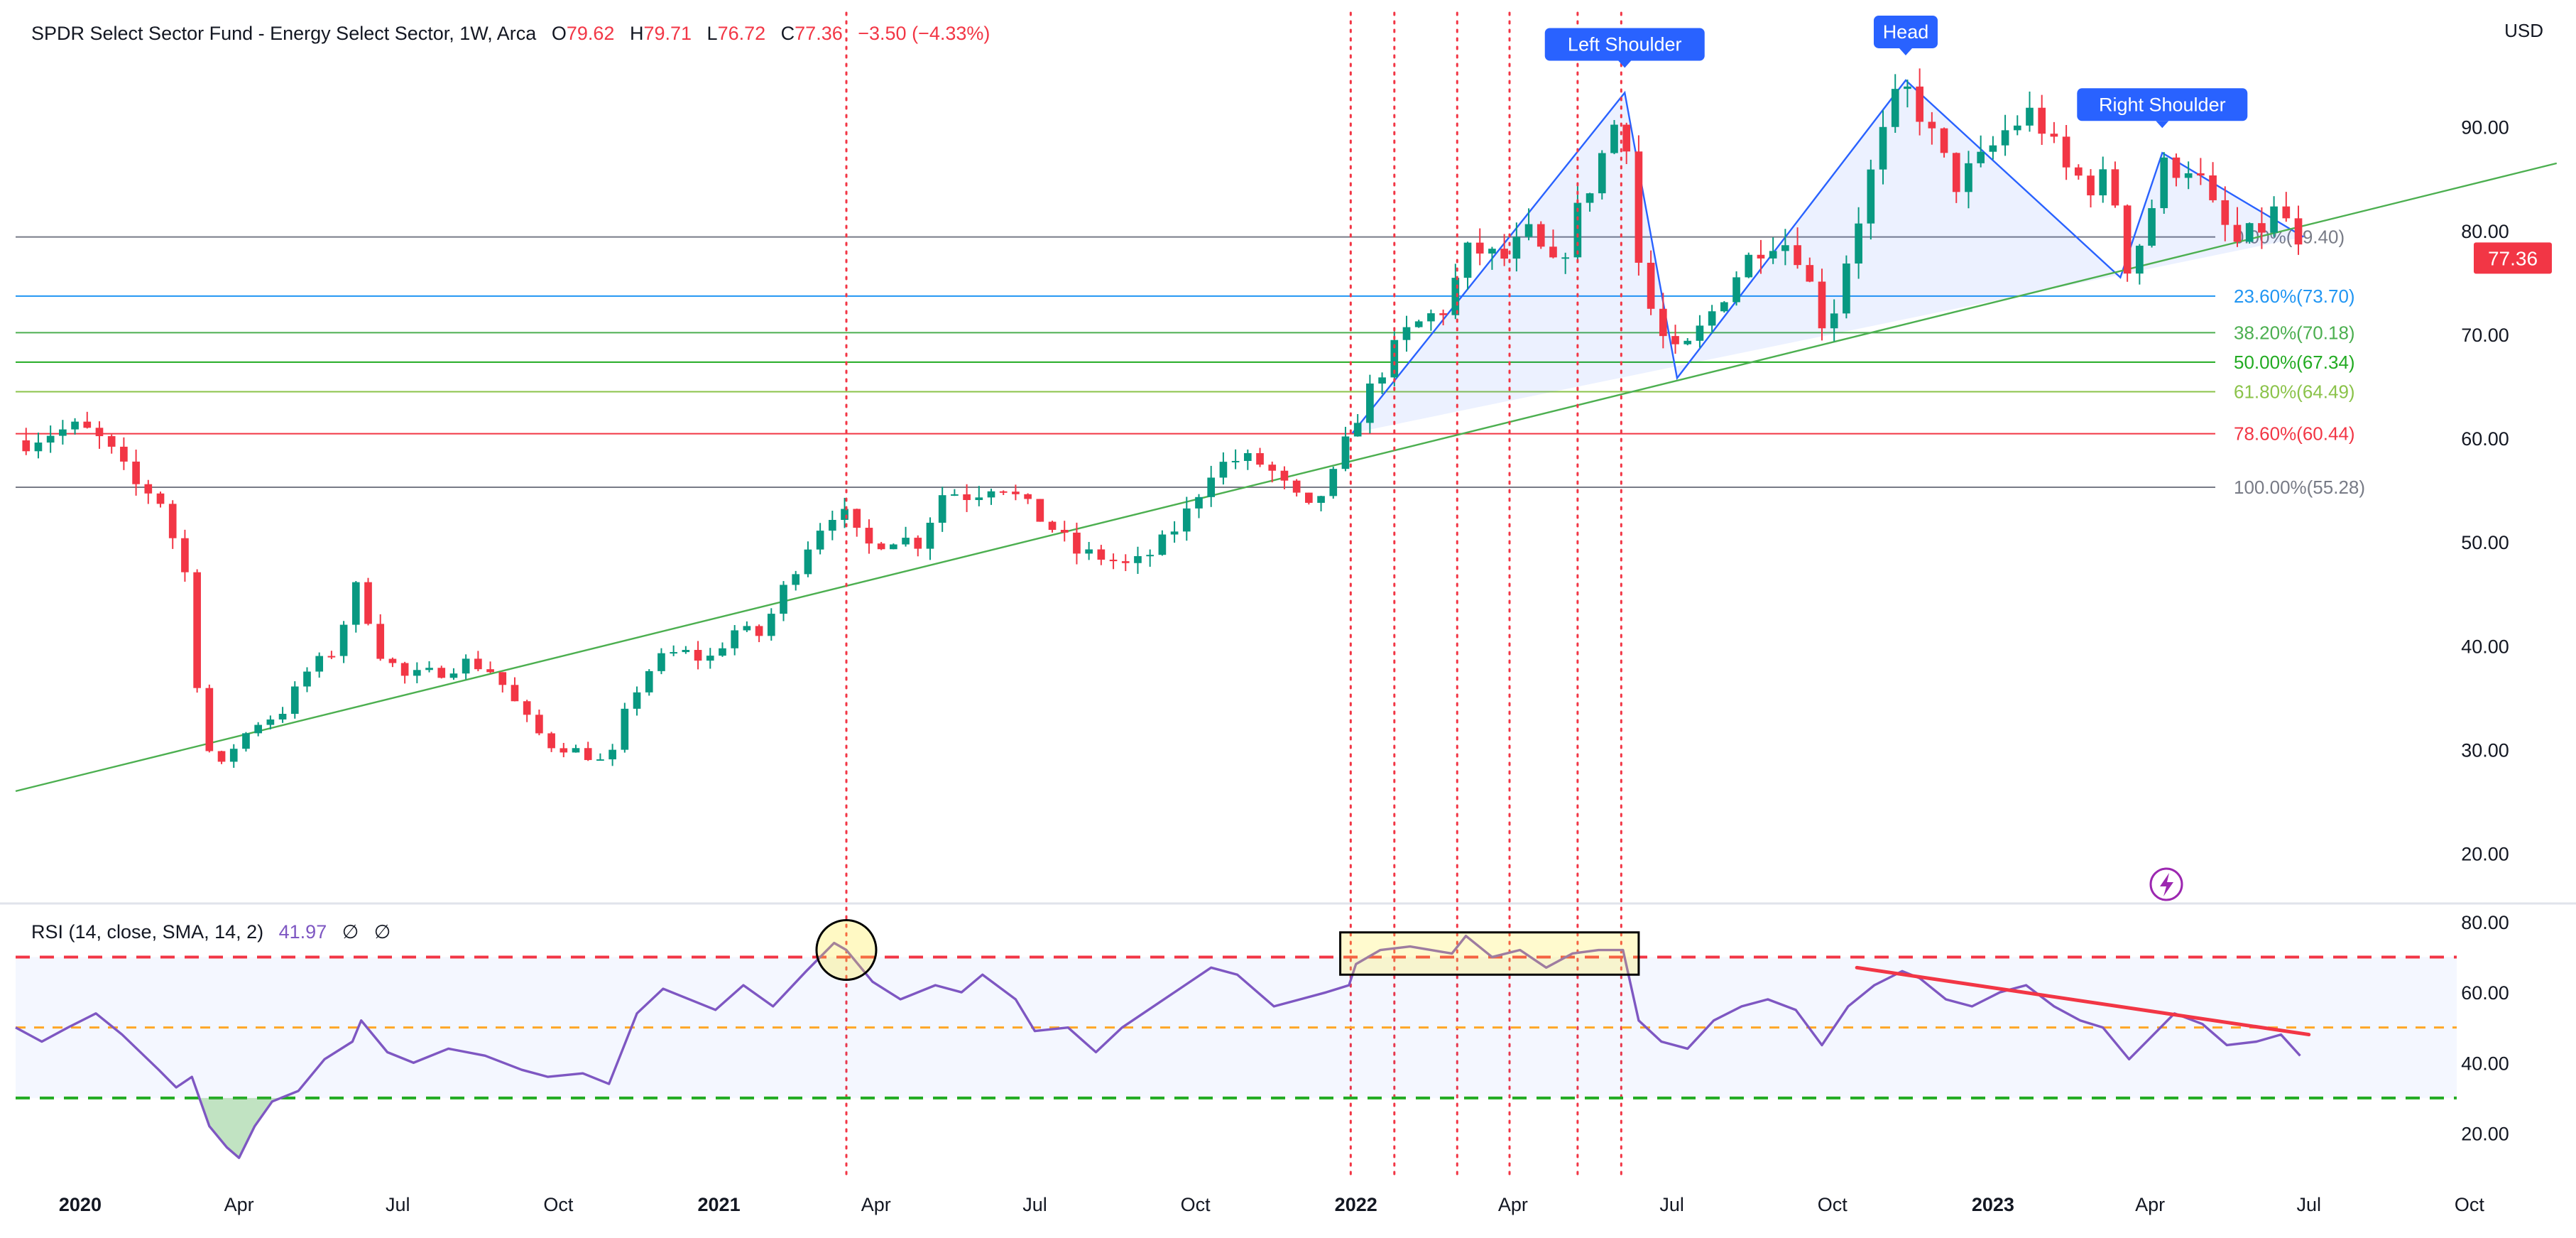  I want to click on price-tick-3: 50.00, so click(2485, 542).